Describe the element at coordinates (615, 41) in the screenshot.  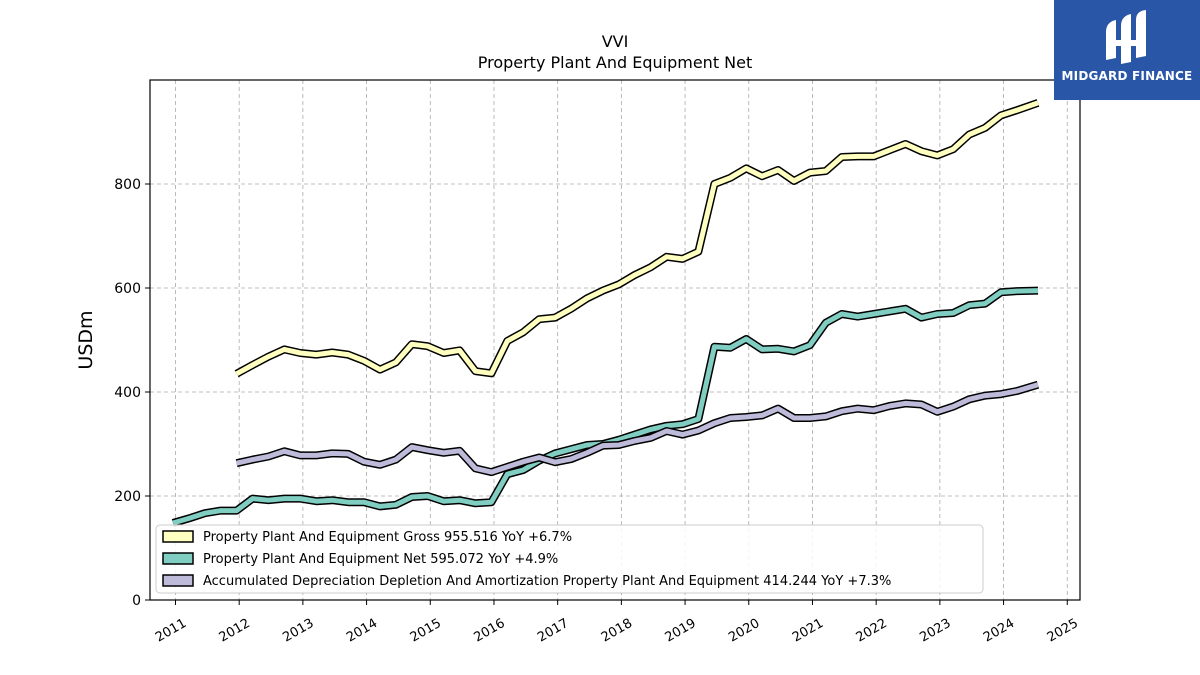
I see `chart-title: VVI` at that location.